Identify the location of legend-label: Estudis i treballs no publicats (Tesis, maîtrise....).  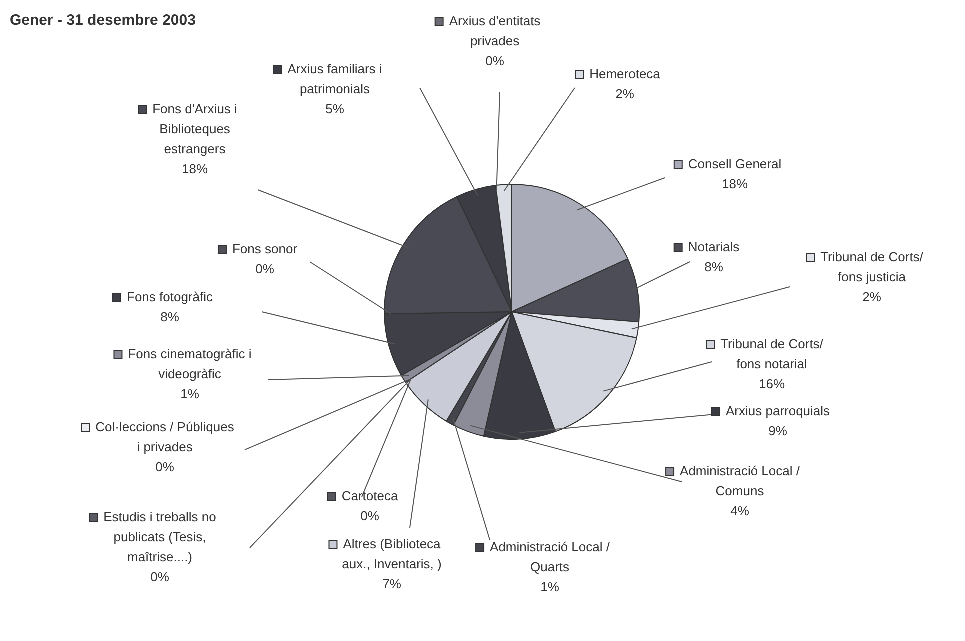
(160, 537).